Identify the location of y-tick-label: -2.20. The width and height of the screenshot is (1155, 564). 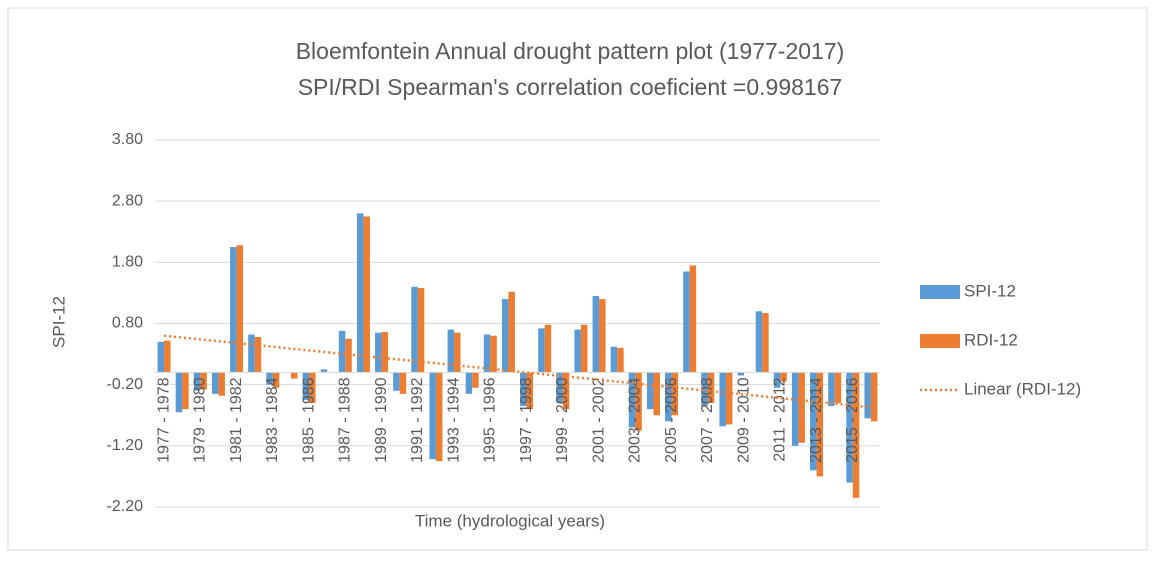
(125, 506).